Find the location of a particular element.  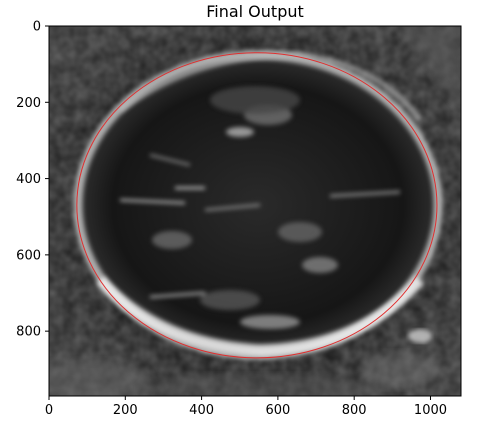

x-tick-label: 600 is located at coordinates (277, 410).